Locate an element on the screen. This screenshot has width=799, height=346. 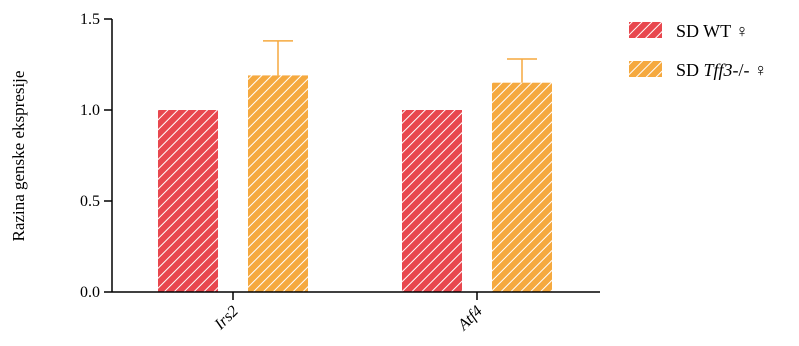
legend-item-wt: SD WT ♀ is located at coordinates (689, 31).